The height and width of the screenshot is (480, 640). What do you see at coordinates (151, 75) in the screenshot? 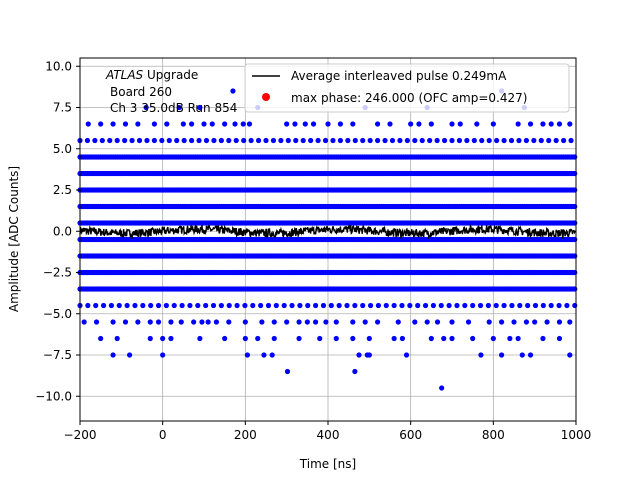
I see `annotation-line-1: ATLAS Upgrade` at bounding box center [151, 75].